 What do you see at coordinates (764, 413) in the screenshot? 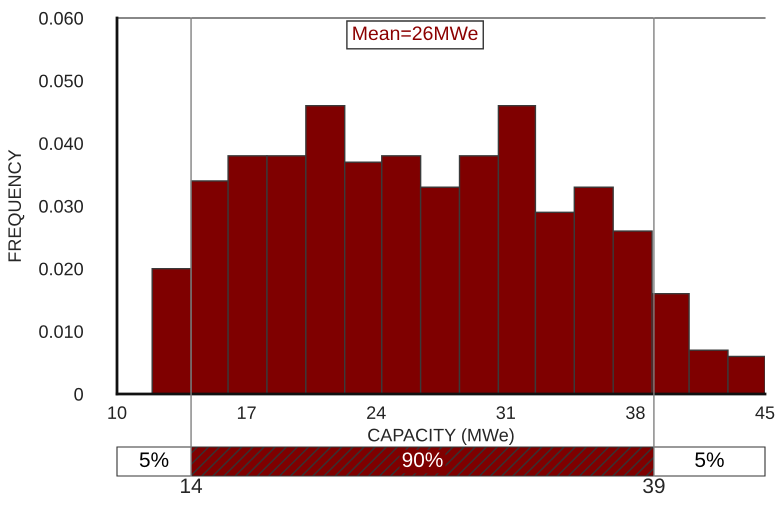
I see `x-tick-label: 45` at bounding box center [764, 413].